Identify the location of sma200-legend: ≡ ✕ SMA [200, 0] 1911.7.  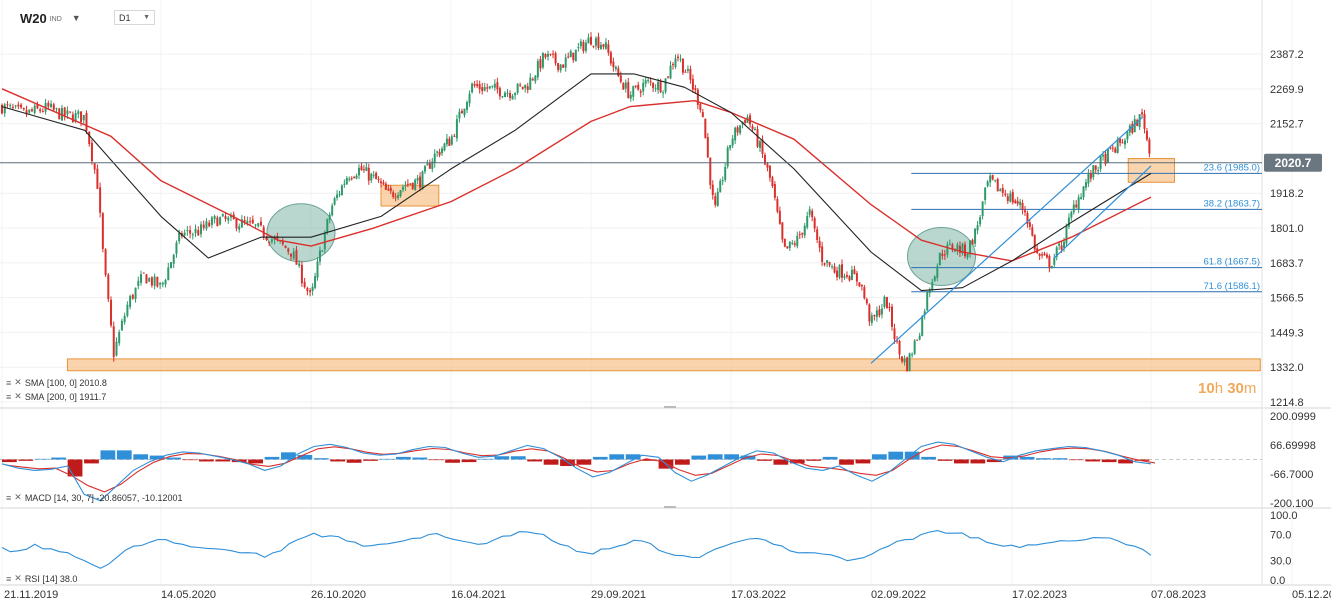
(56, 396).